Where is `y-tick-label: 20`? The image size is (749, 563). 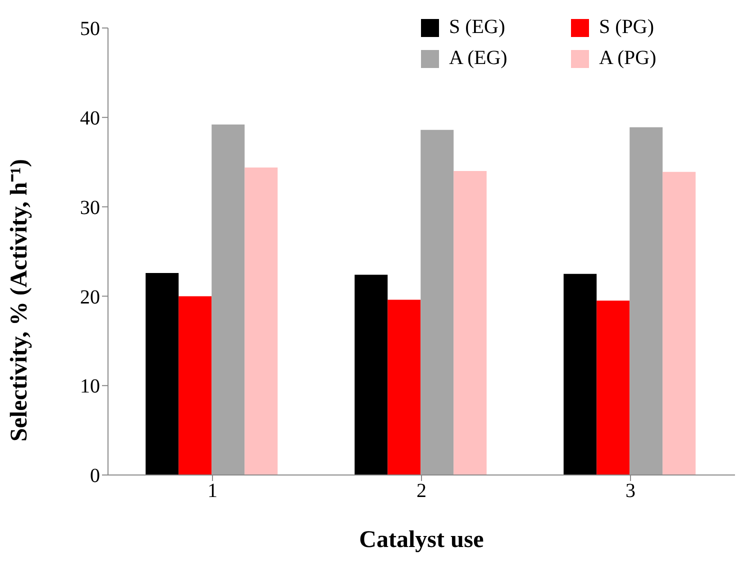
y-tick-label: 20 is located at coordinates (90, 297).